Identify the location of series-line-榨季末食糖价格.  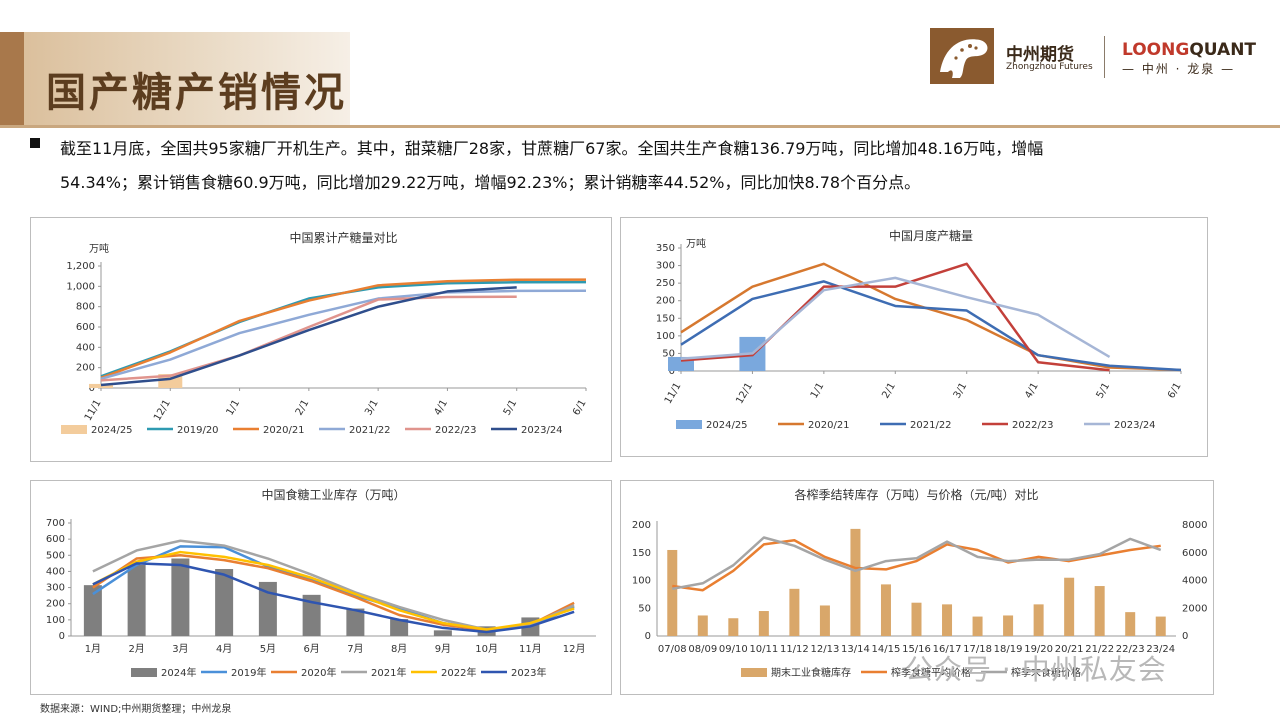
(917, 563).